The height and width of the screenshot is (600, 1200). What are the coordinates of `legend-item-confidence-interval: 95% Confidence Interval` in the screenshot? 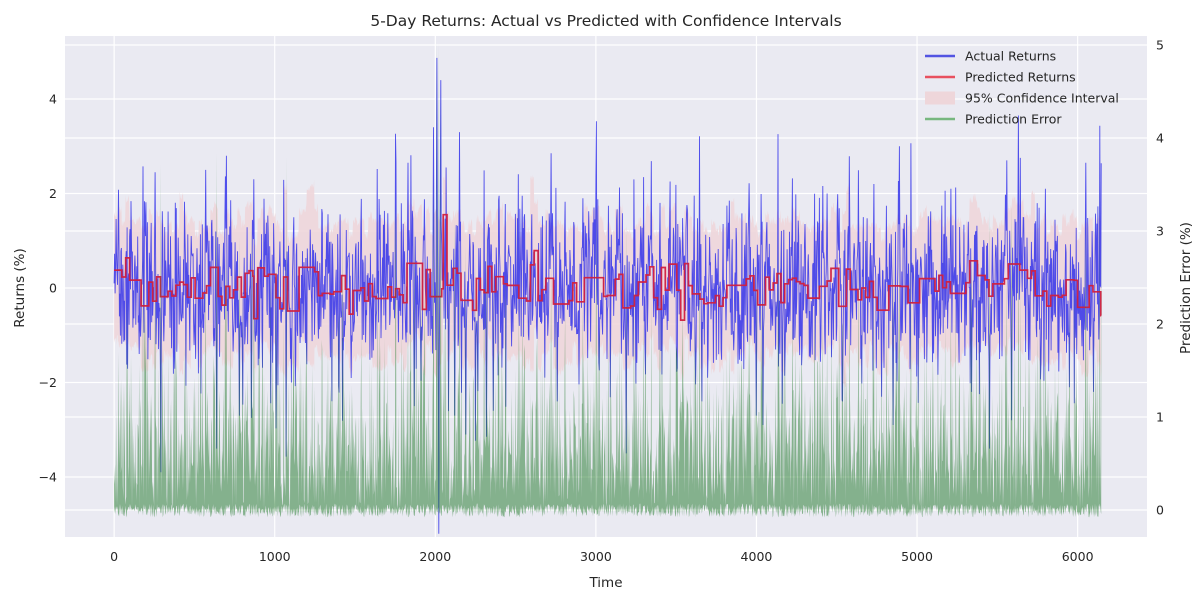 It's located at (1022, 98).